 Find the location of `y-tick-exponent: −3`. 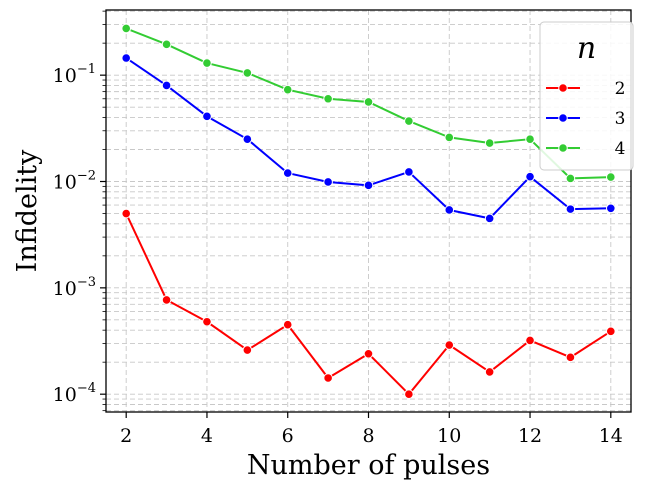

y-tick-exponent: −3 is located at coordinates (86, 282).